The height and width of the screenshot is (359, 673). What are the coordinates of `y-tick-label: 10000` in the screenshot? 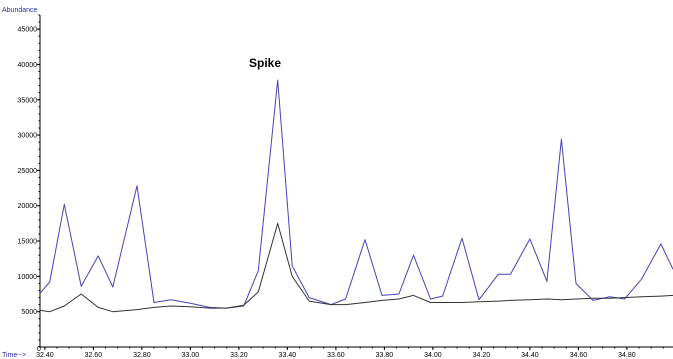 It's located at (28, 277).